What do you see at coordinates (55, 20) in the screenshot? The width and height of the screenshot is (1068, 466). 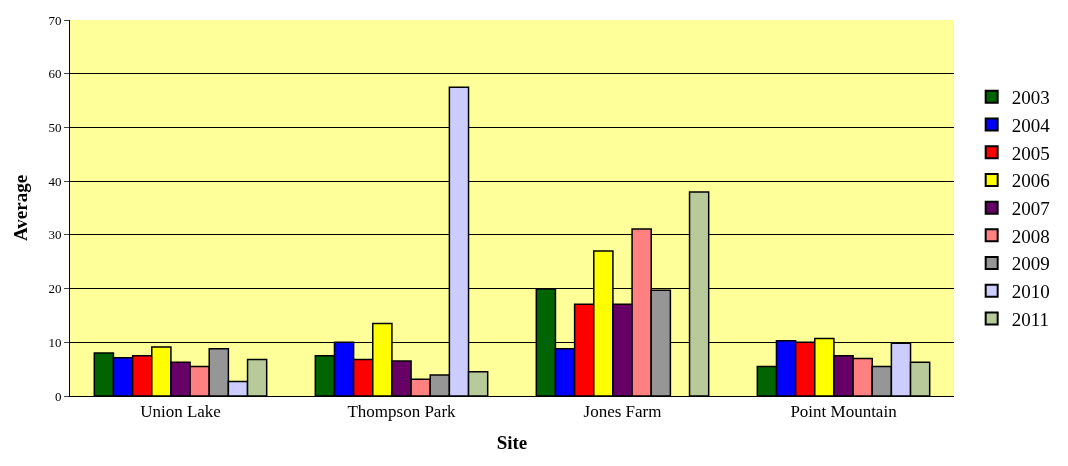 I see `y-tick-label: 70` at bounding box center [55, 20].